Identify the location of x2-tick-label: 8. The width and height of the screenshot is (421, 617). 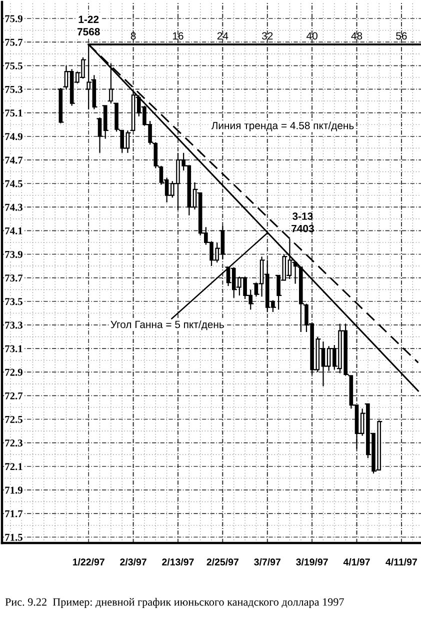
(133, 36).